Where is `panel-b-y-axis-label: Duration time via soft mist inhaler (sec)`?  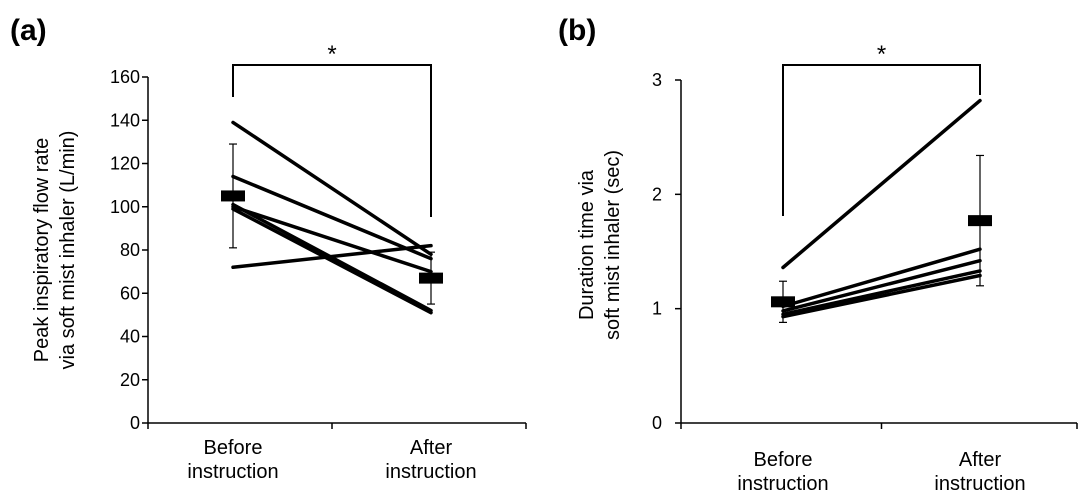
panel-b-y-axis-label: Duration time via soft mist inhaler (sec) is located at coordinates (600, 245).